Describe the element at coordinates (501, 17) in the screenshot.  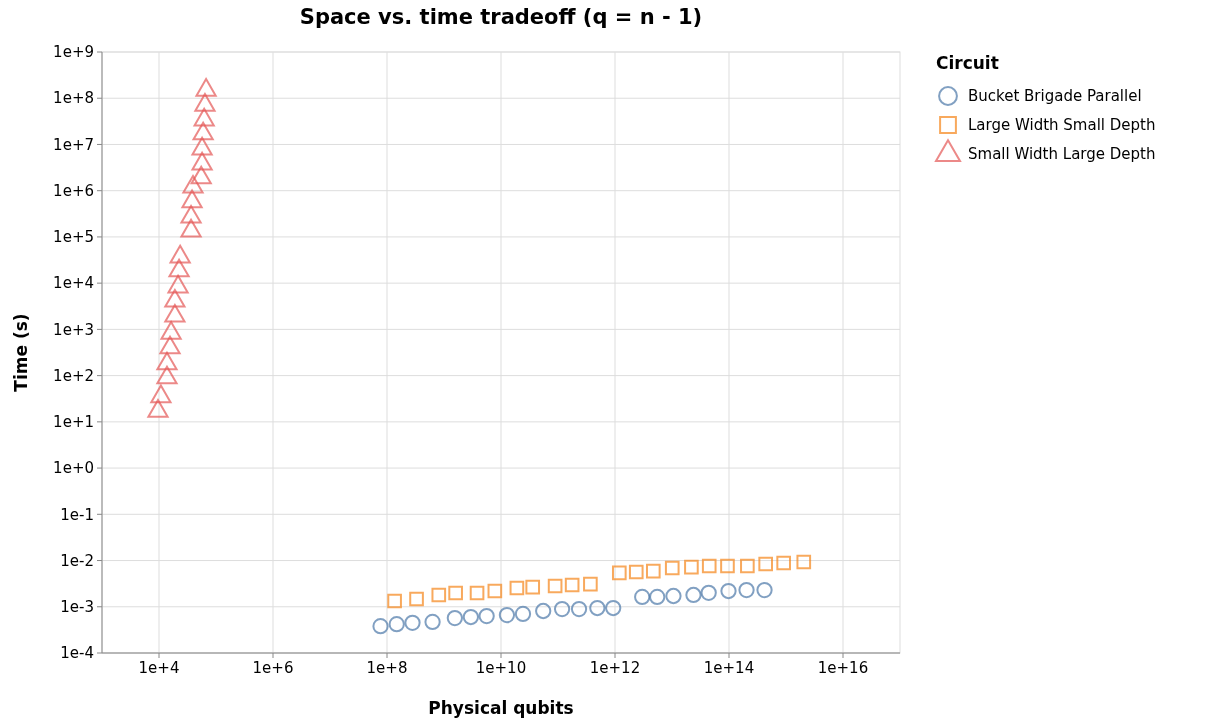
I see `chart-title: Space vs. time tradeoff (q = n - 1)` at that location.